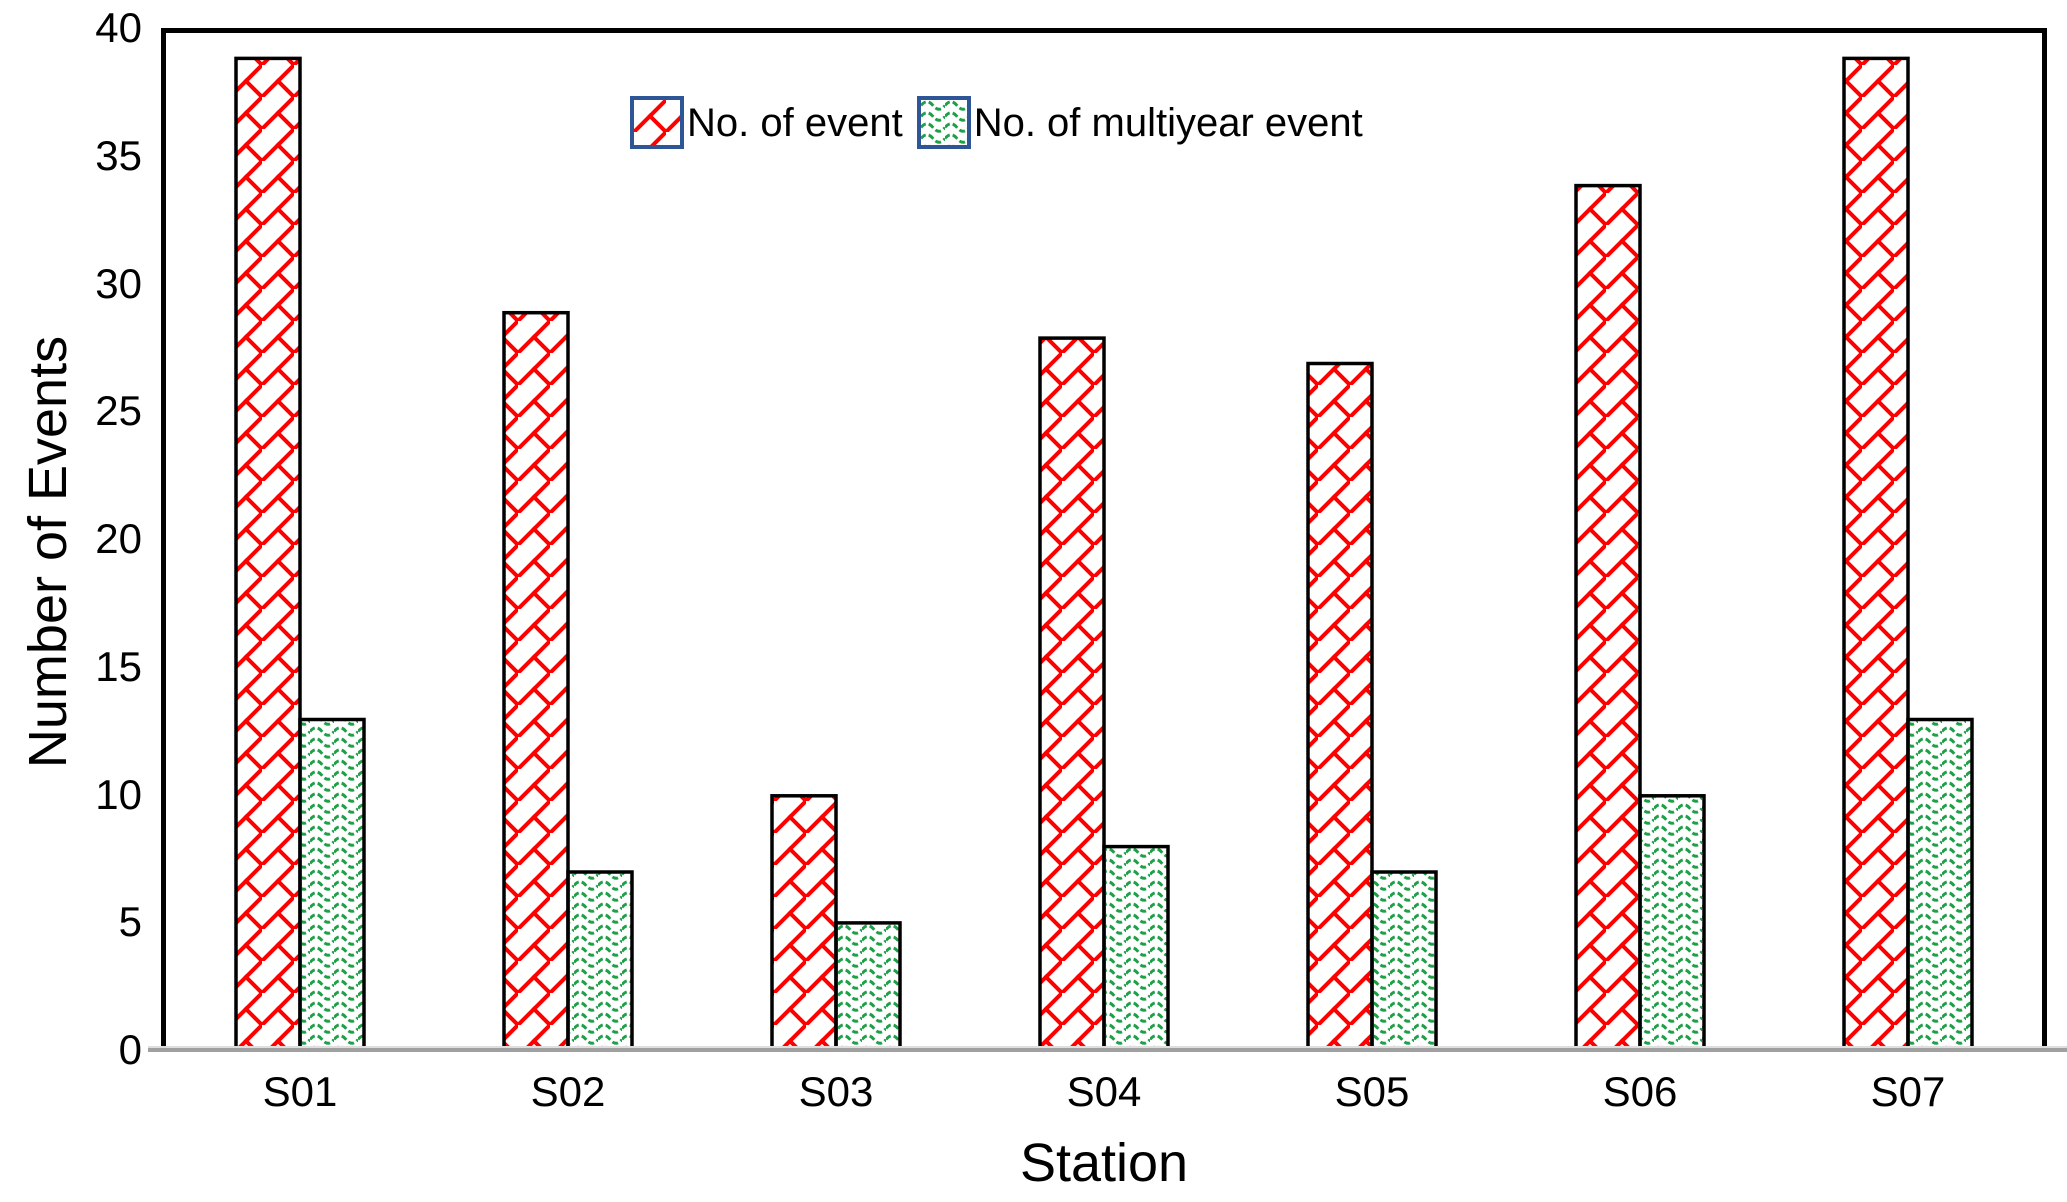  Describe the element at coordinates (1104, 1163) in the screenshot. I see `x-axis-title: Station` at that location.